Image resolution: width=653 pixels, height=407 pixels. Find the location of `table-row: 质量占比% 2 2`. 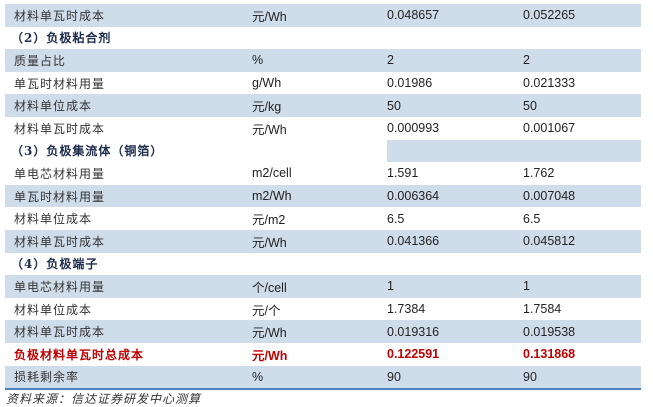

table-row: 质量占比% 2 2 is located at coordinates (323, 60).